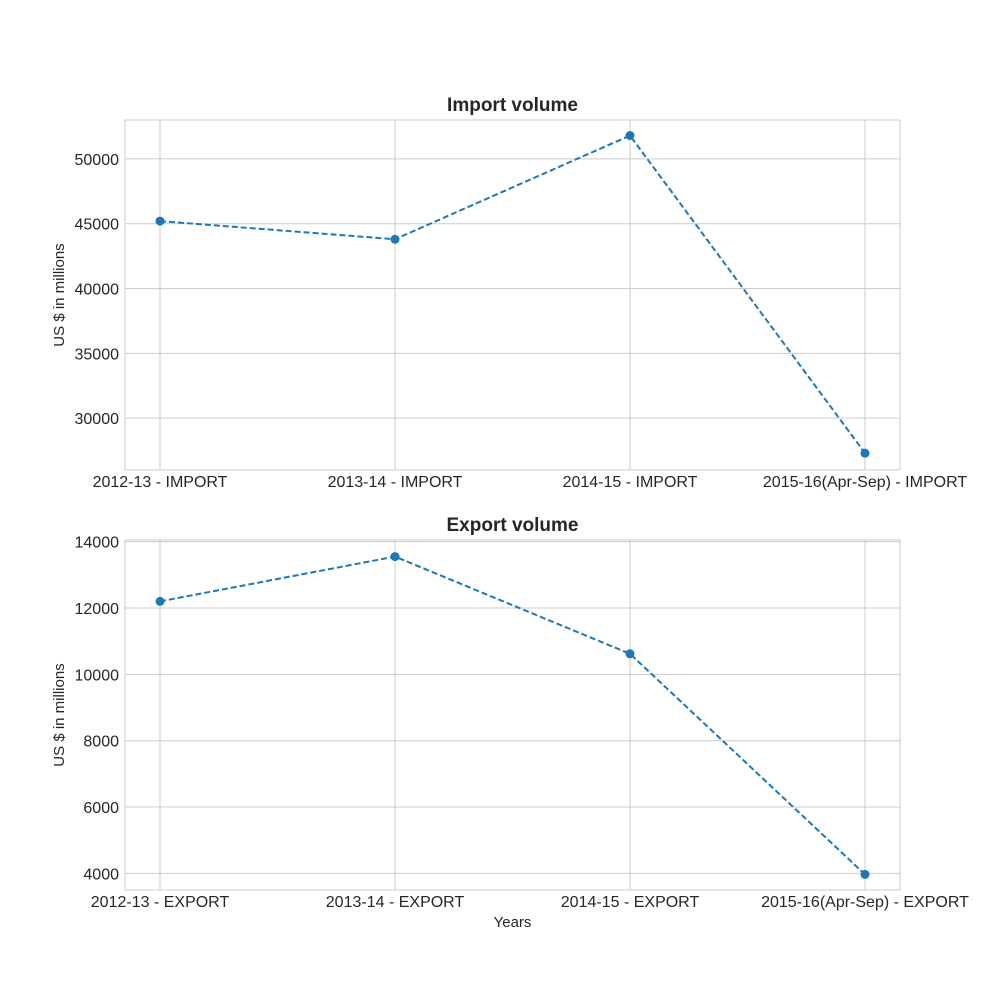 The width and height of the screenshot is (1000, 1000). Describe the element at coordinates (395, 482) in the screenshot. I see `x-tick-label: 2013-14 - IMPORT` at that location.